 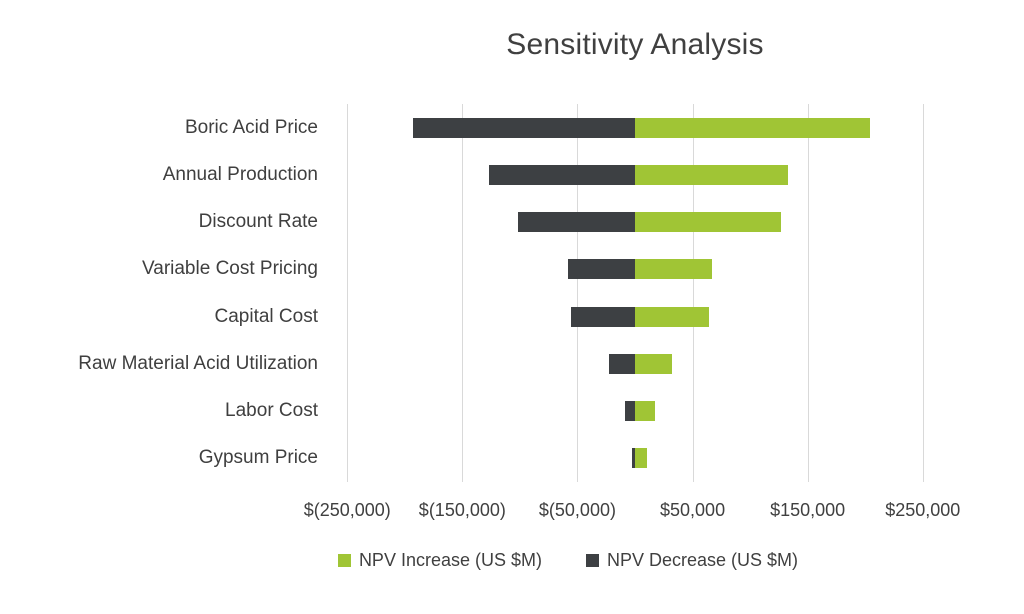 I want to click on category-label: Boric Acid Price, so click(x=251, y=127).